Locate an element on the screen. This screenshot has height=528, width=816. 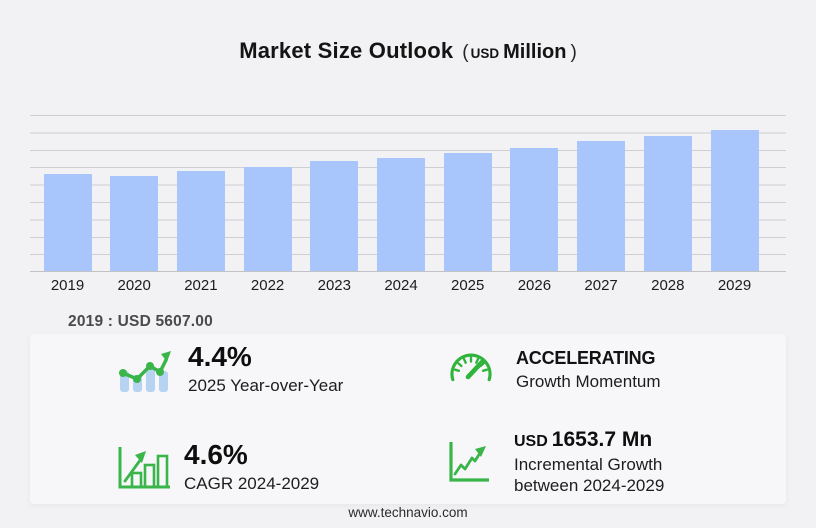
stat-yoy: 4.4% 2025 Year-over-Year is located at coordinates (229, 368).